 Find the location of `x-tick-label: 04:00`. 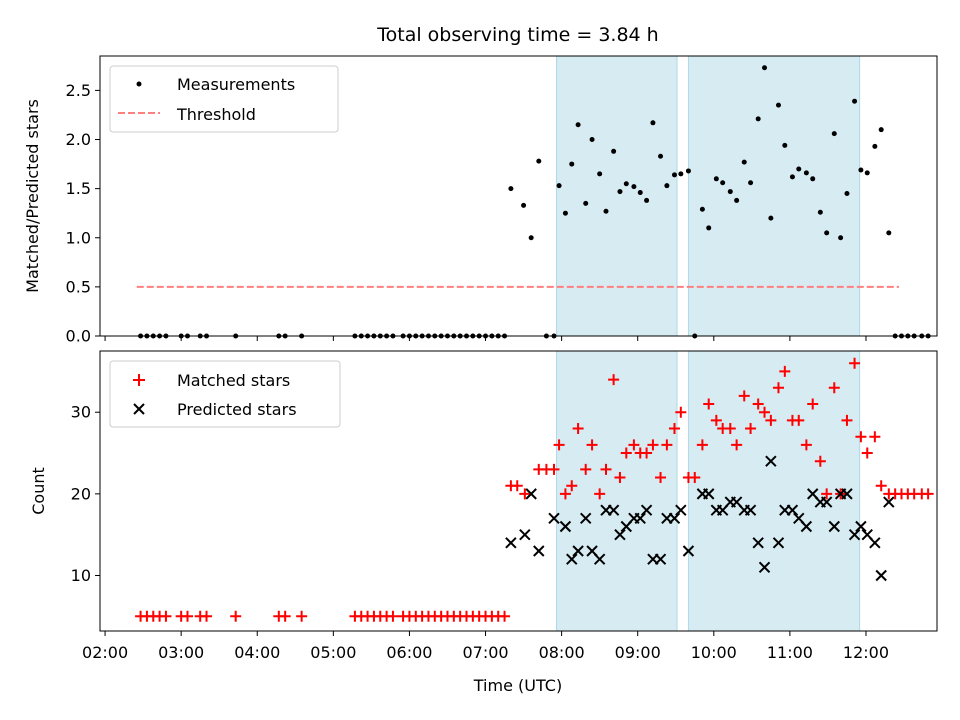

x-tick-label: 04:00 is located at coordinates (257, 652).